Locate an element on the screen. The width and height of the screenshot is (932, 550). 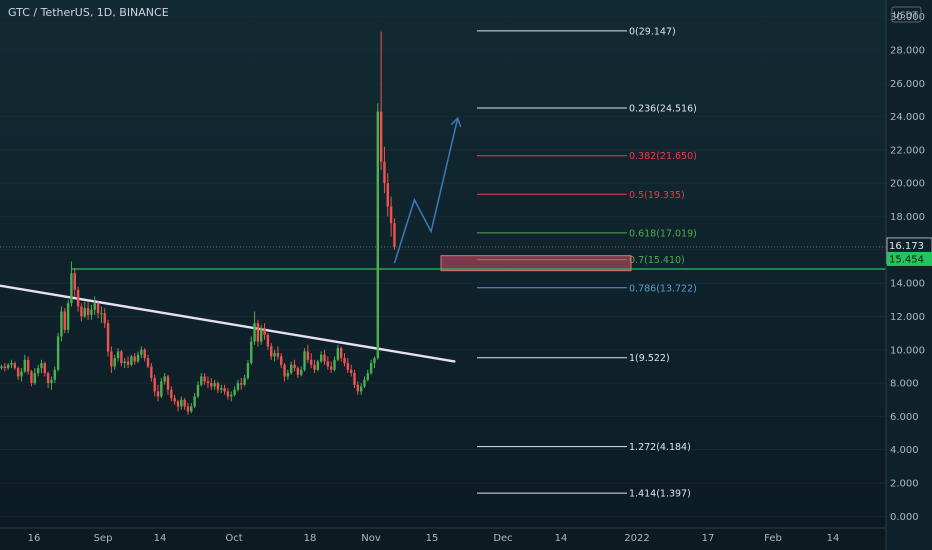
currency-label-box is located at coordinates (906, 14).